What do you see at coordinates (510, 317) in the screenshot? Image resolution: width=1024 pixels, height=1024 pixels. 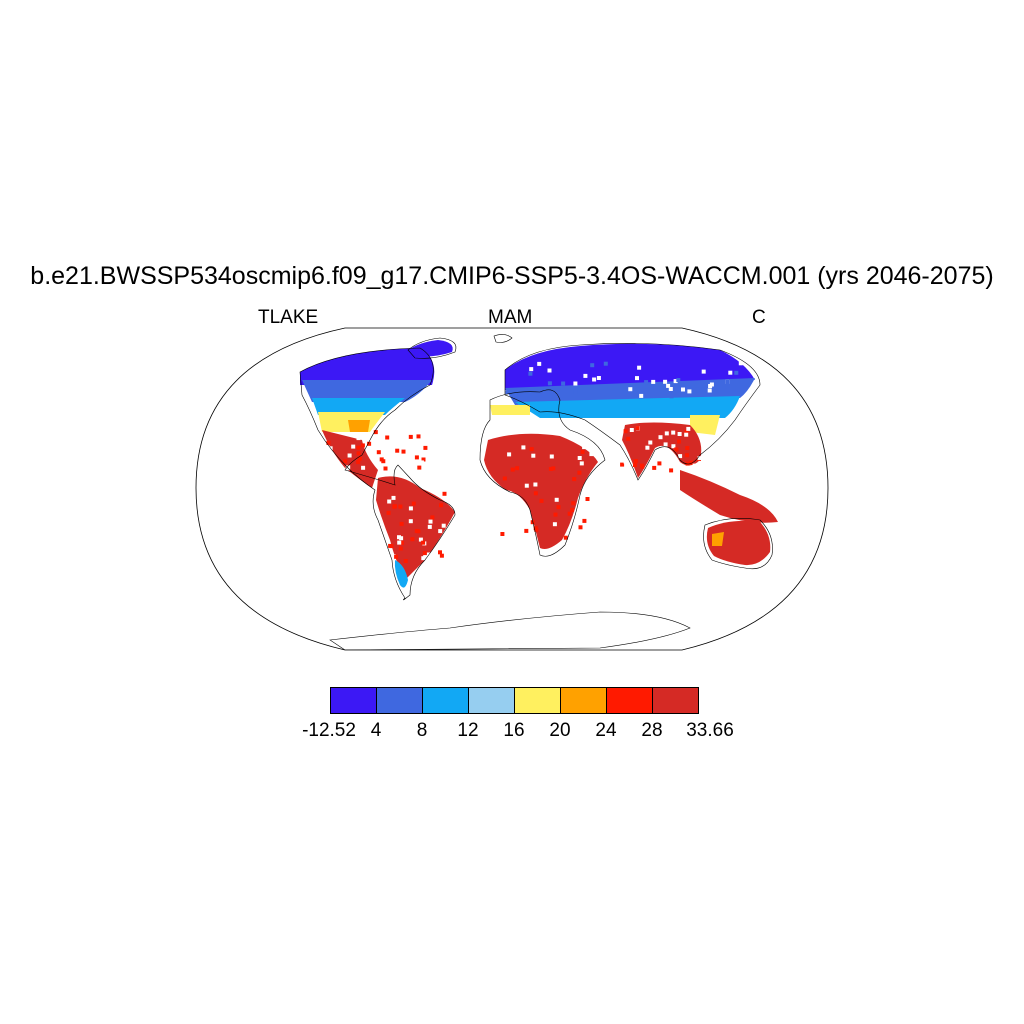 I see `season-label: MAM` at bounding box center [510, 317].